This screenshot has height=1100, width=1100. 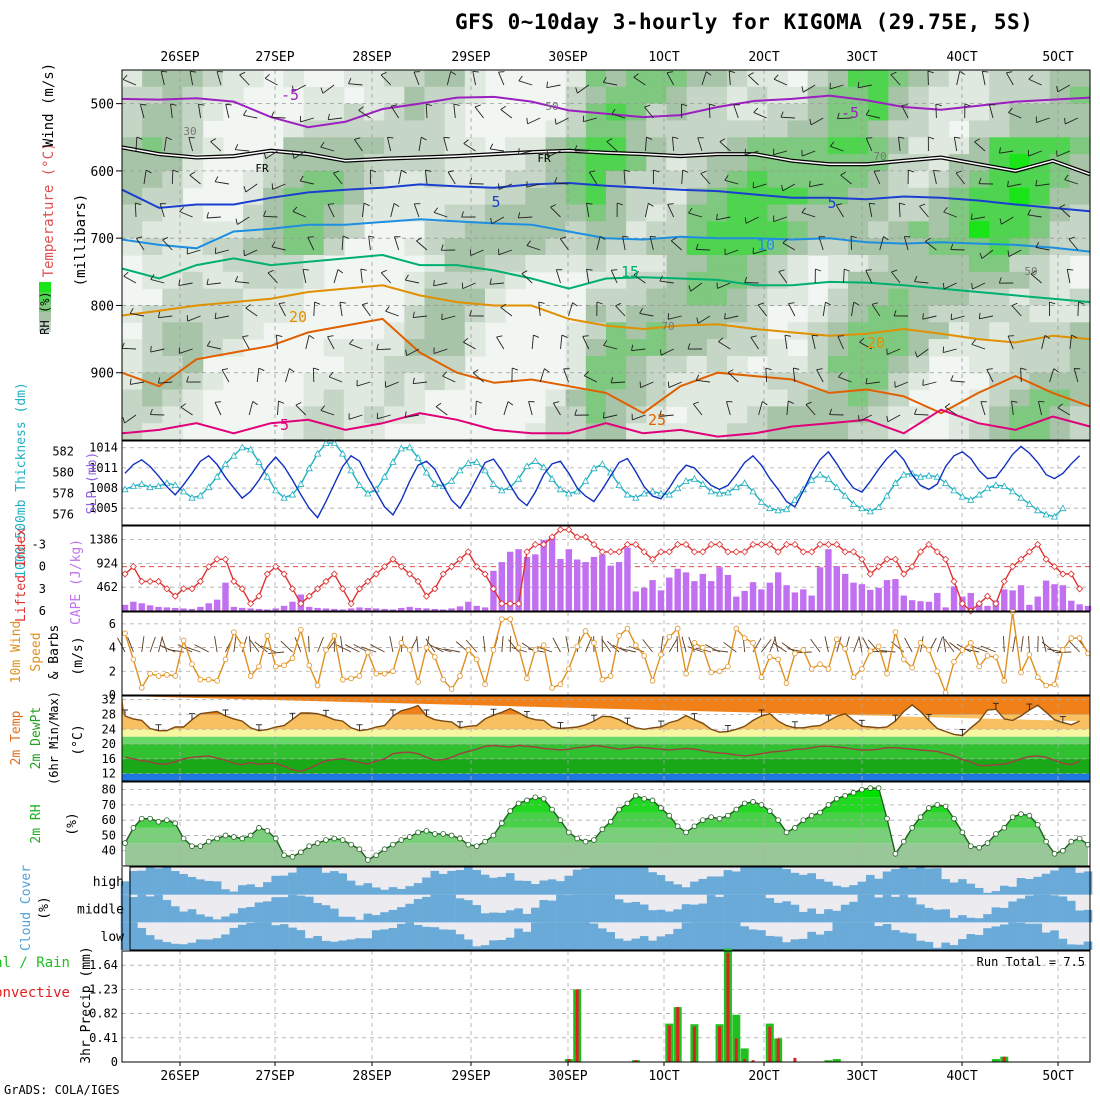 What do you see at coordinates (836, 1060) in the screenshot?
I see `precip-total-bar` at bounding box center [836, 1060].